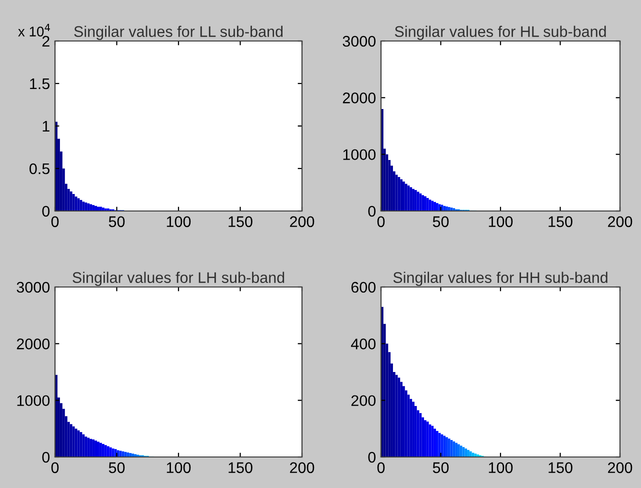 This screenshot has height=488, width=641. What do you see at coordinates (46, 41) in the screenshot?
I see `y-tick-label: 2` at bounding box center [46, 41].